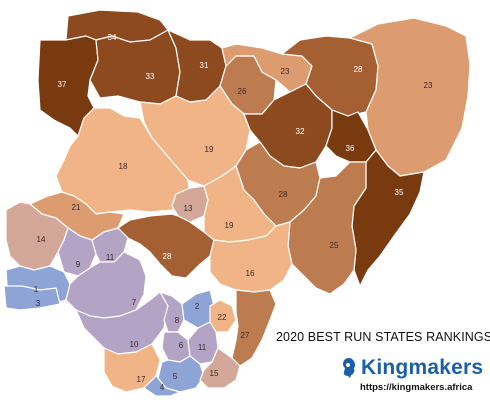 Image resolution: width=490 pixels, height=400 pixels. What do you see at coordinates (176, 347) in the screenshot?
I see `state-imo` at bounding box center [176, 347].